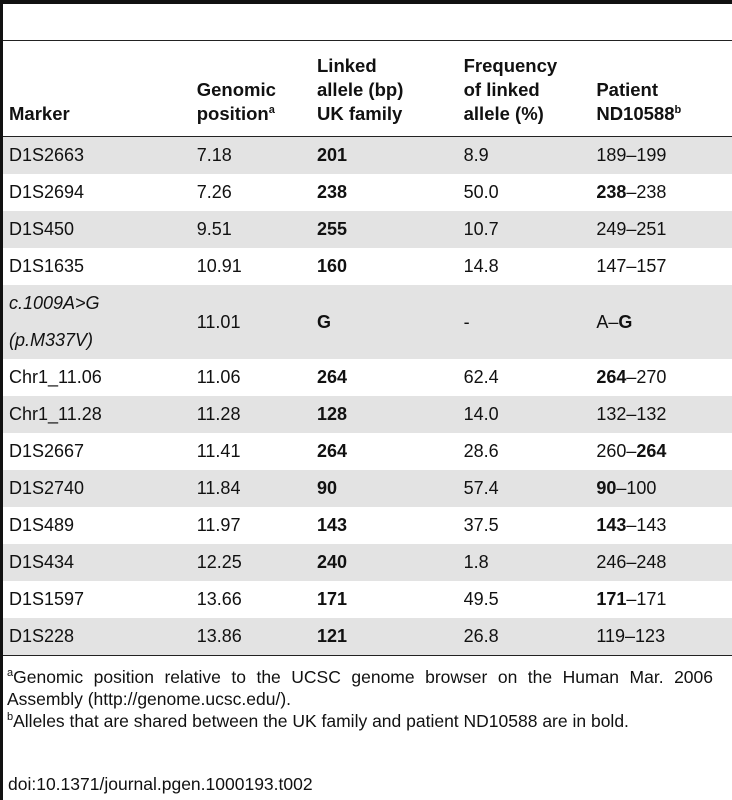  I want to click on cell-linked-allele: 121, so click(332, 636).